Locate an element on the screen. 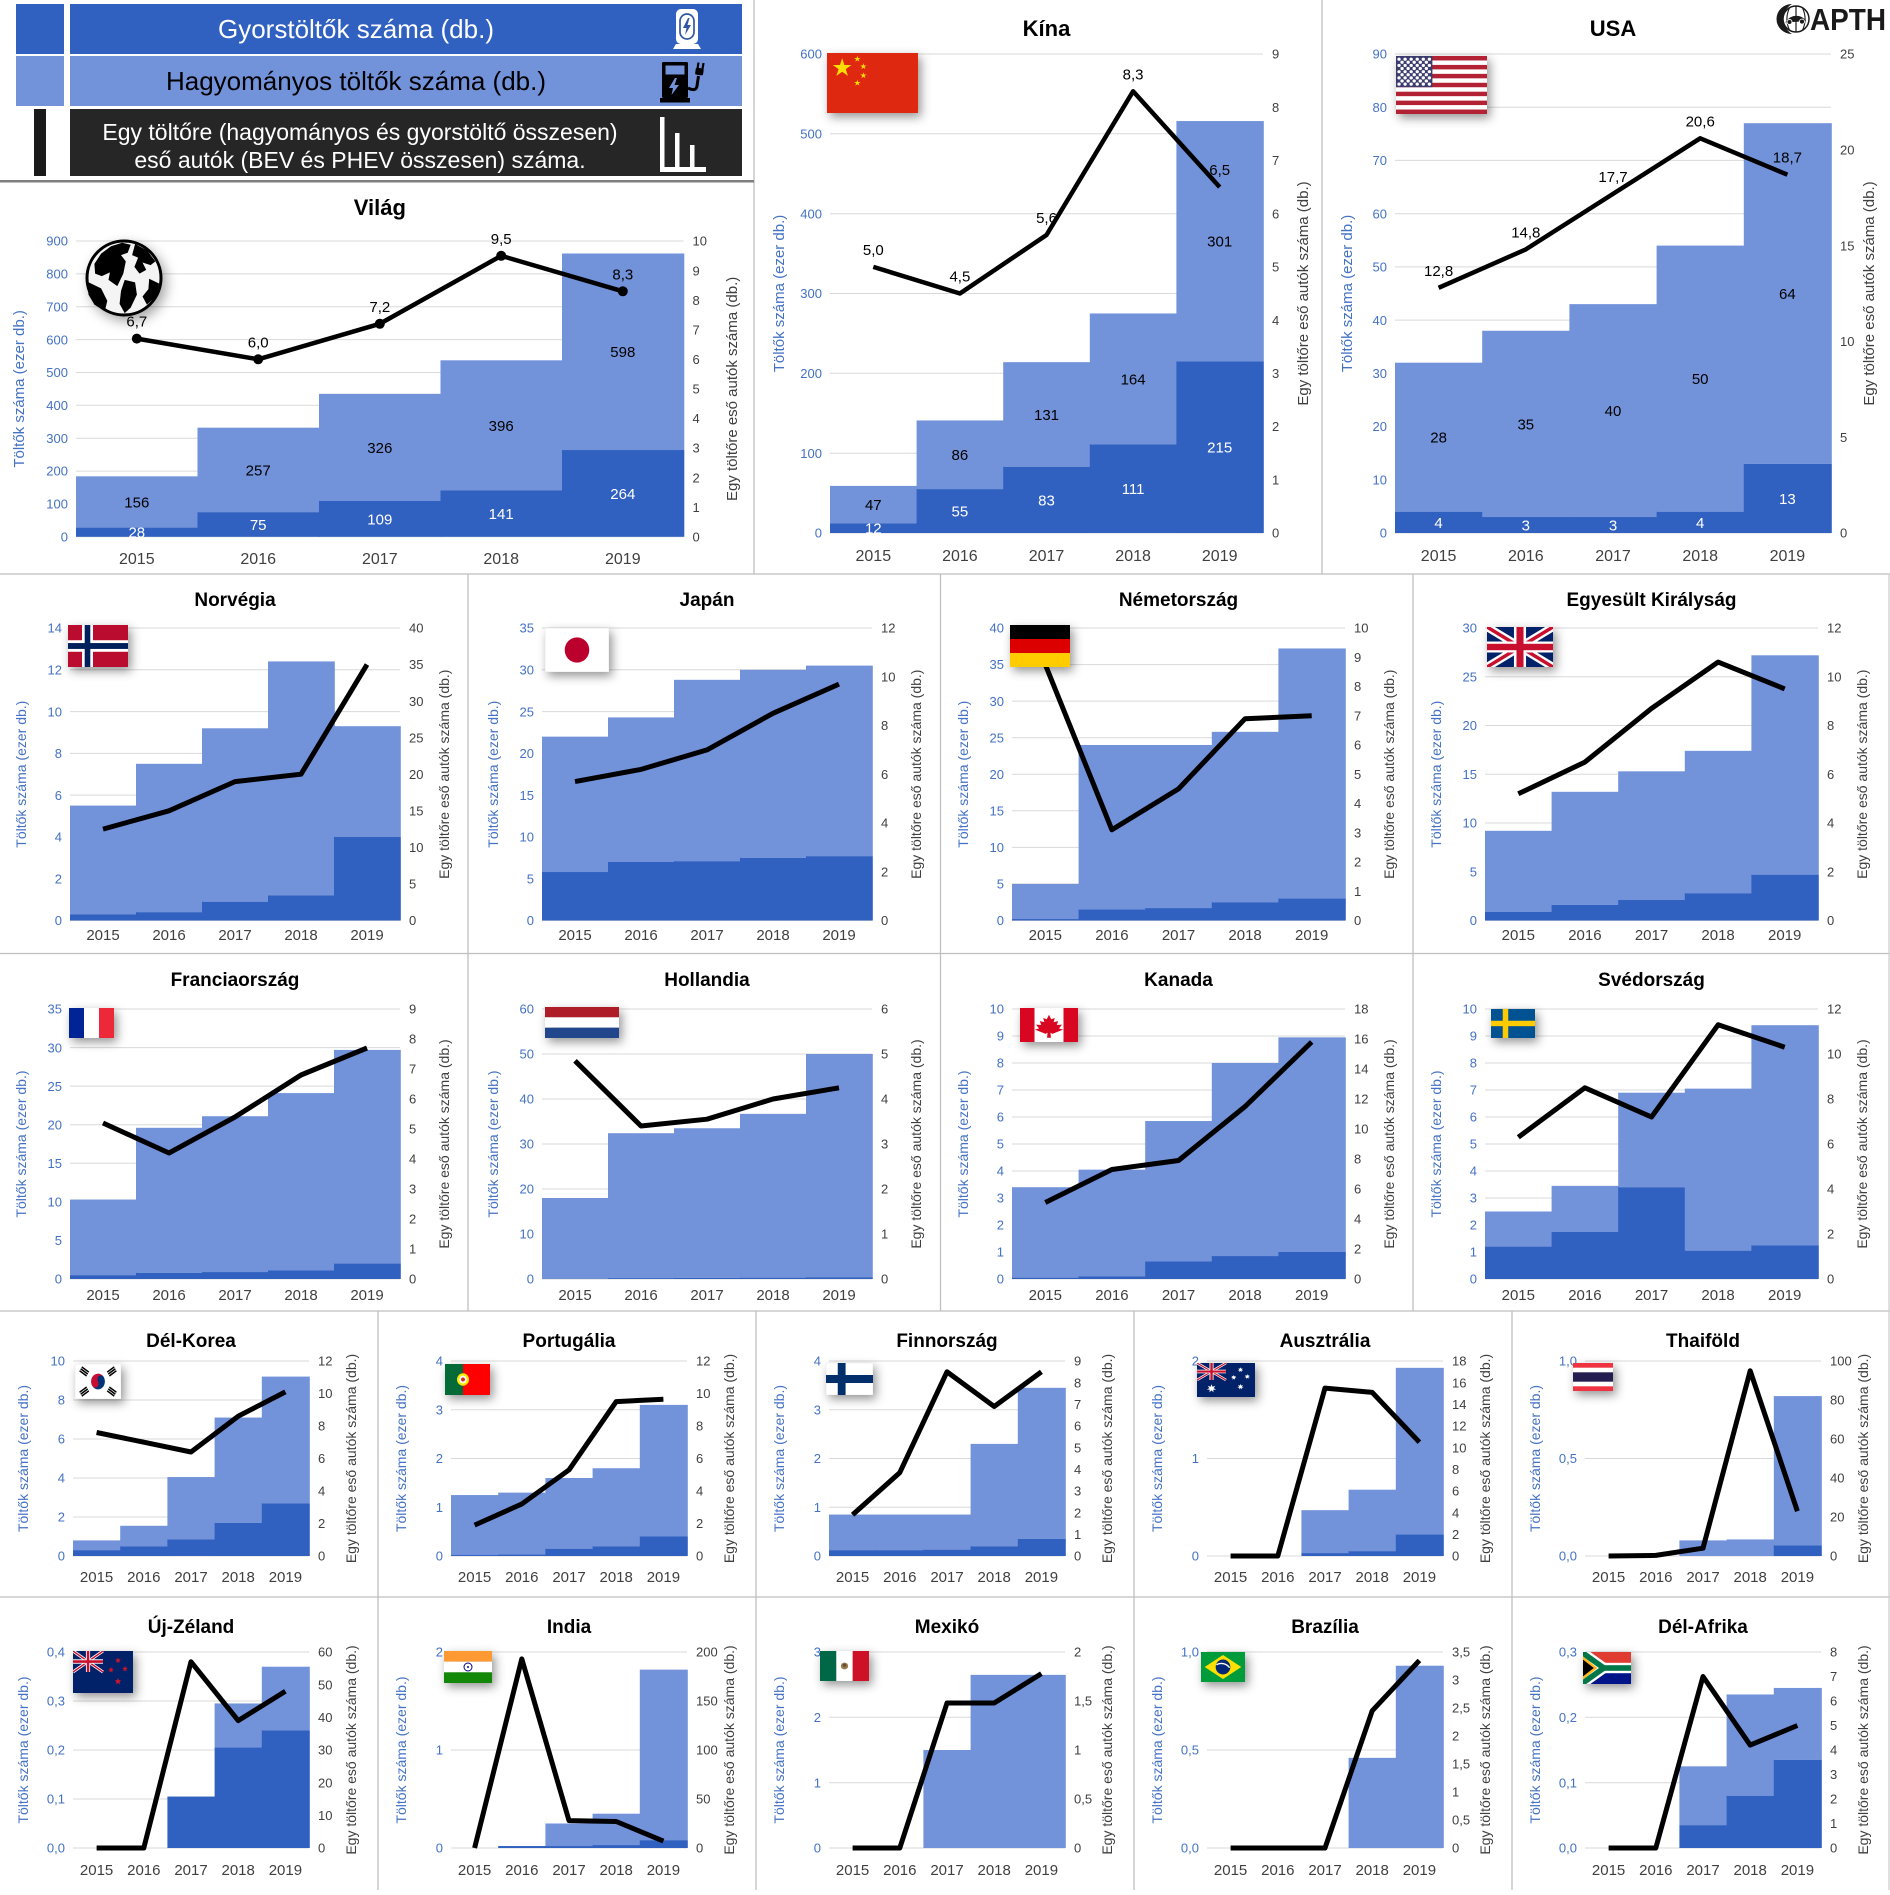 The height and width of the screenshot is (1895, 1890). svg-text: 35 is located at coordinates (997, 664).